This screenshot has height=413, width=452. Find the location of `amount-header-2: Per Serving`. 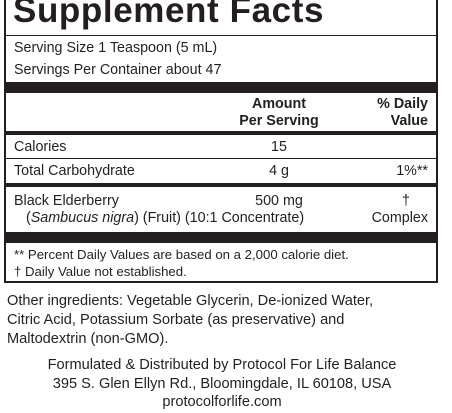

amount-header-2: Per Serving is located at coordinates (279, 121).